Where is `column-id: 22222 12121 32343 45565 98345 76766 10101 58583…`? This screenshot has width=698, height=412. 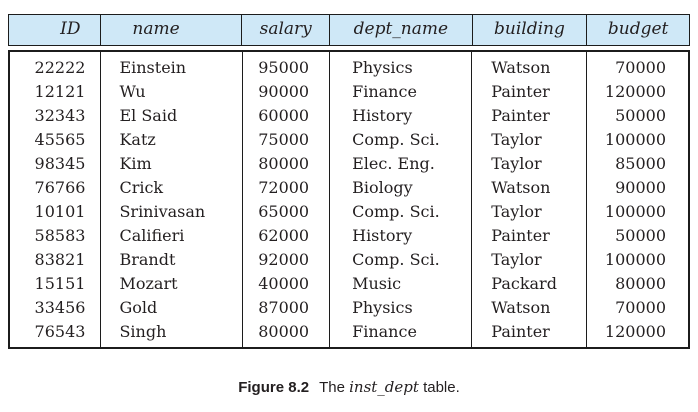
column-id: 22222 12121 32343 45565 98345 76766 10101 58583… is located at coordinates (56, 199).